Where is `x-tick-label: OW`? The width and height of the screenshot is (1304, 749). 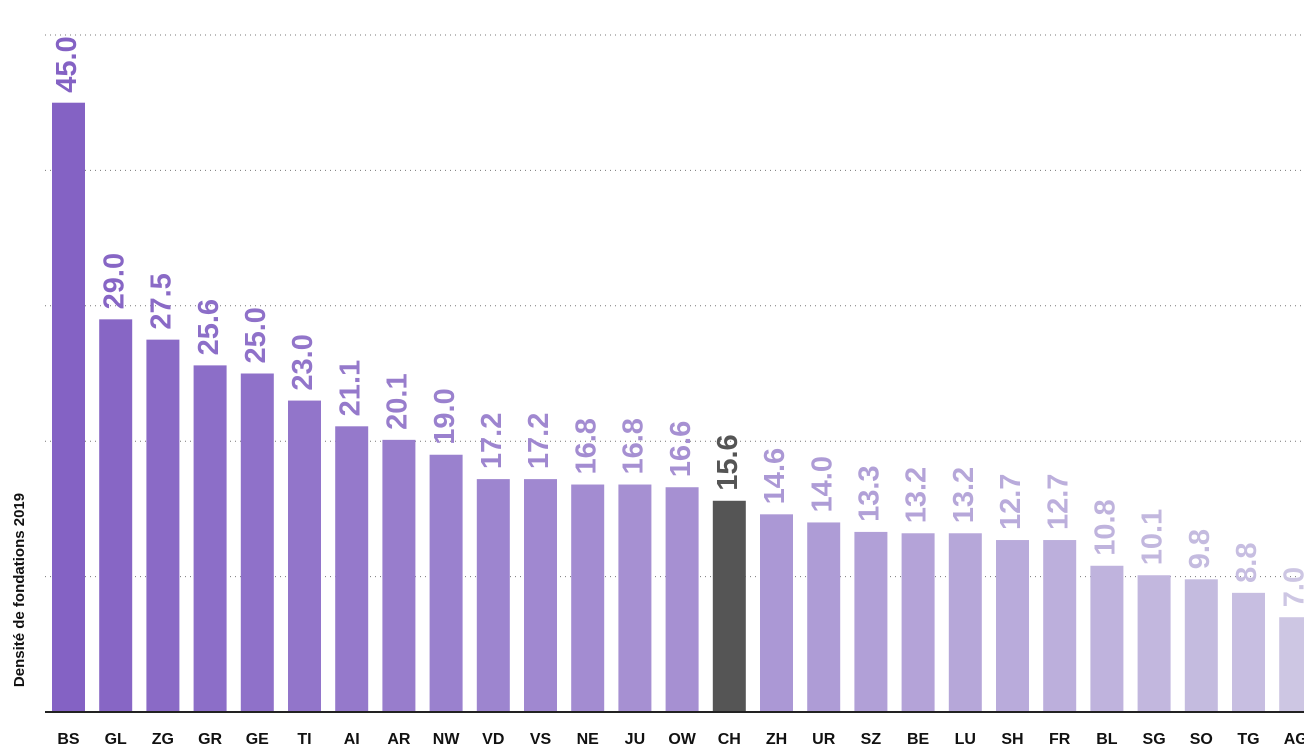
x-tick-label: OW is located at coordinates (682, 739).